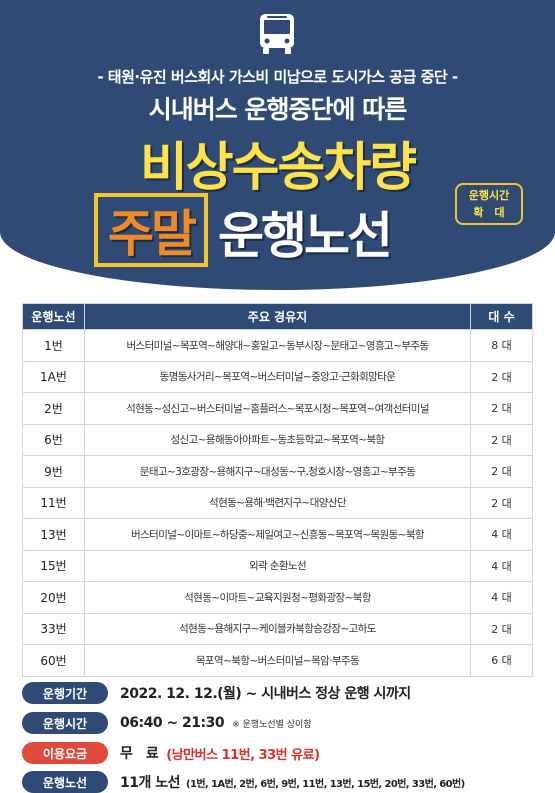  What do you see at coordinates (53, 660) in the screenshot?
I see `route-number: 60번` at bounding box center [53, 660].